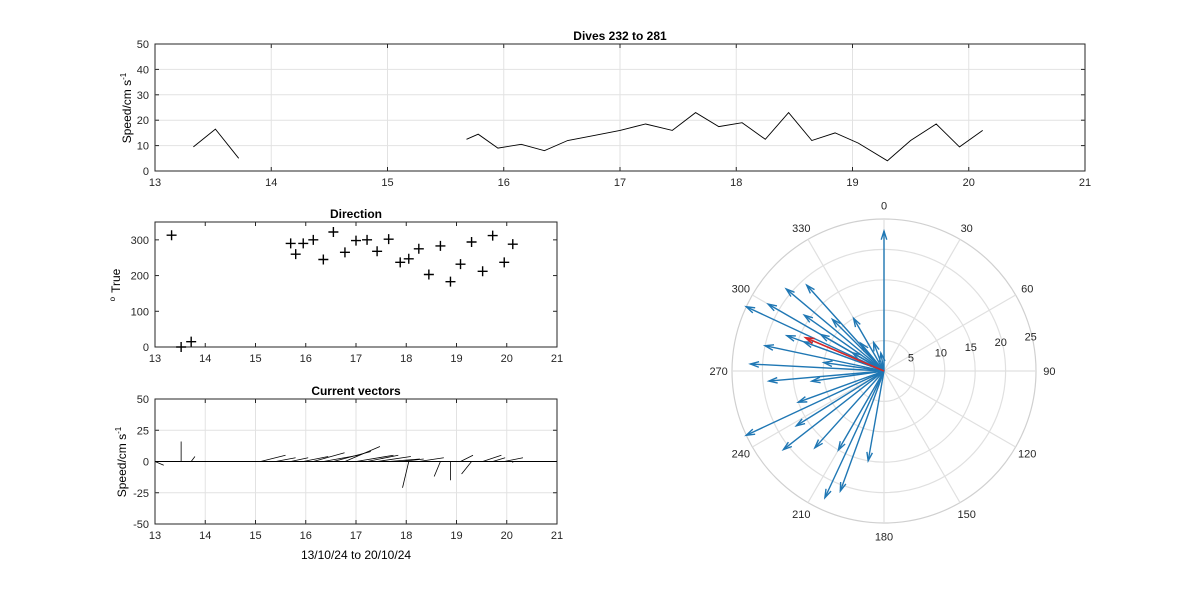 This screenshot has width=1200, height=589. I want to click on speed-chart-title: Dives 232 to 281, so click(620, 36).